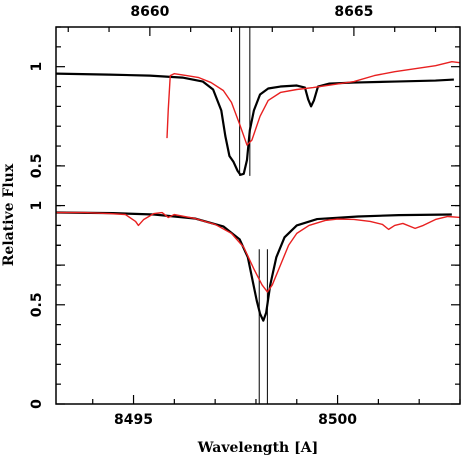 This screenshot has width=463, height=458. Describe the element at coordinates (133, 420) in the screenshot. I see `x-bottom-tick-label: 8495` at that location.